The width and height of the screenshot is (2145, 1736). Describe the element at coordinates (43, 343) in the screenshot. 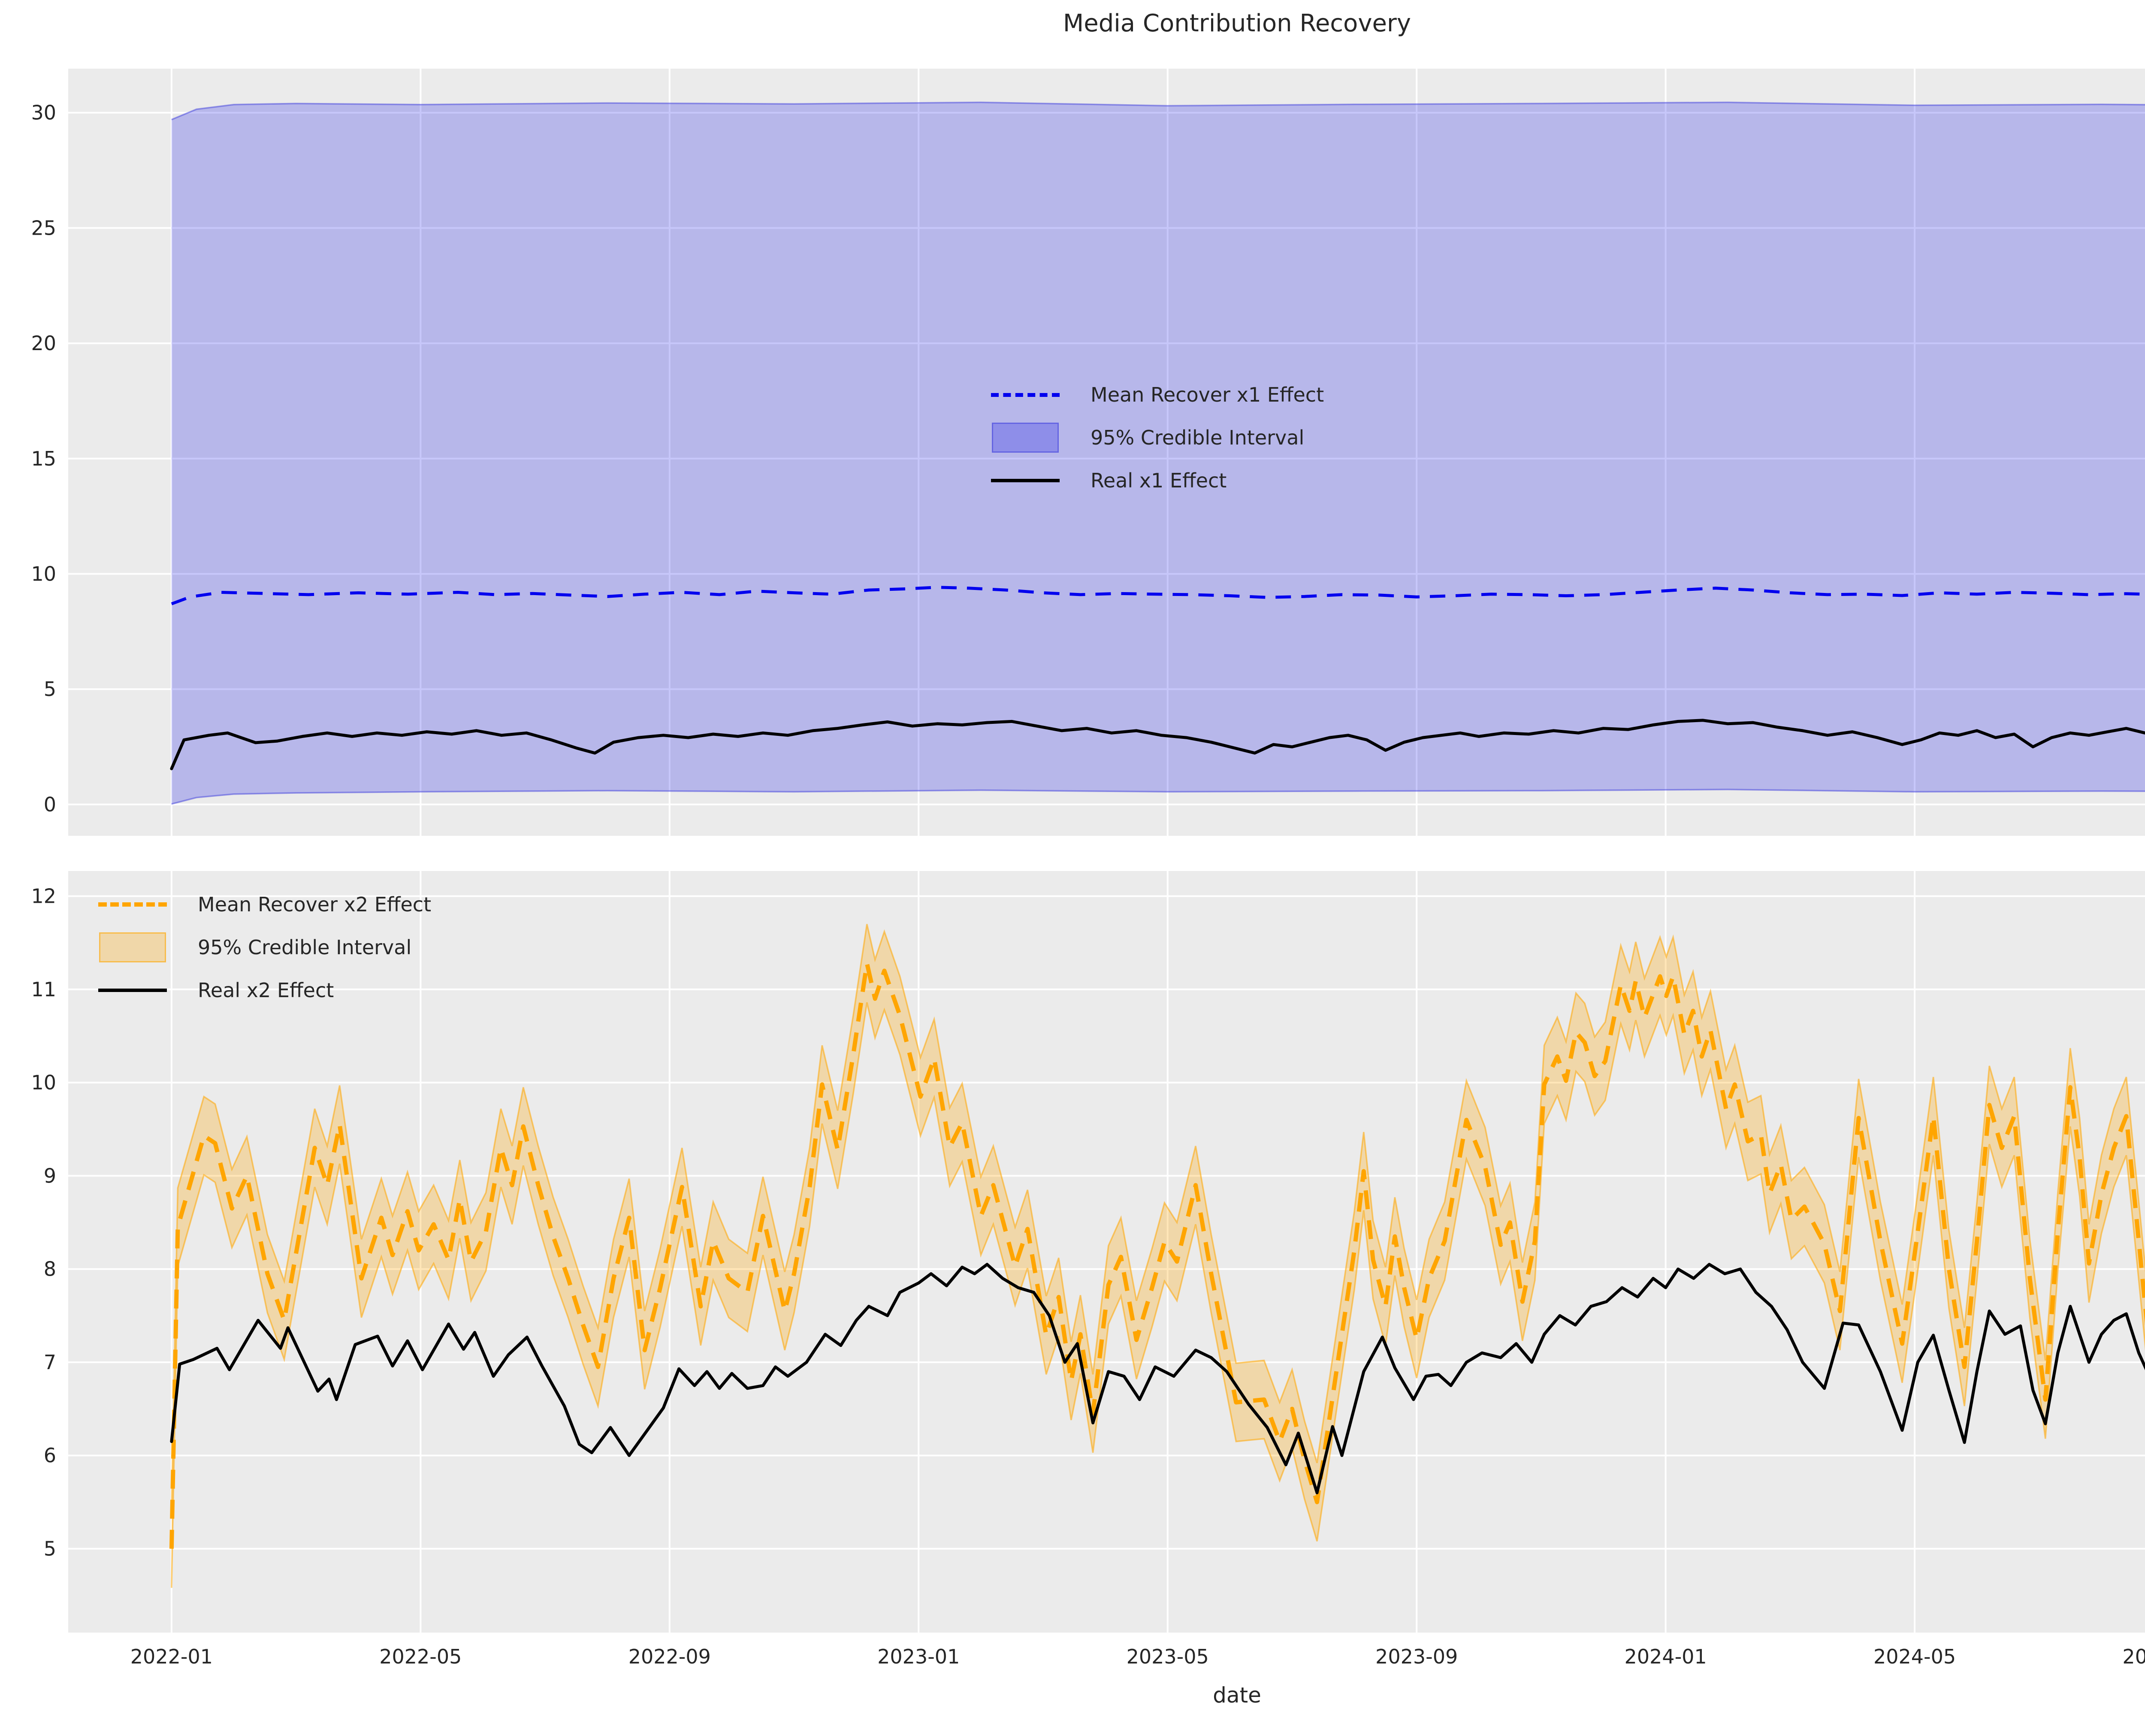

I see `y-tick-label: 20` at that location.